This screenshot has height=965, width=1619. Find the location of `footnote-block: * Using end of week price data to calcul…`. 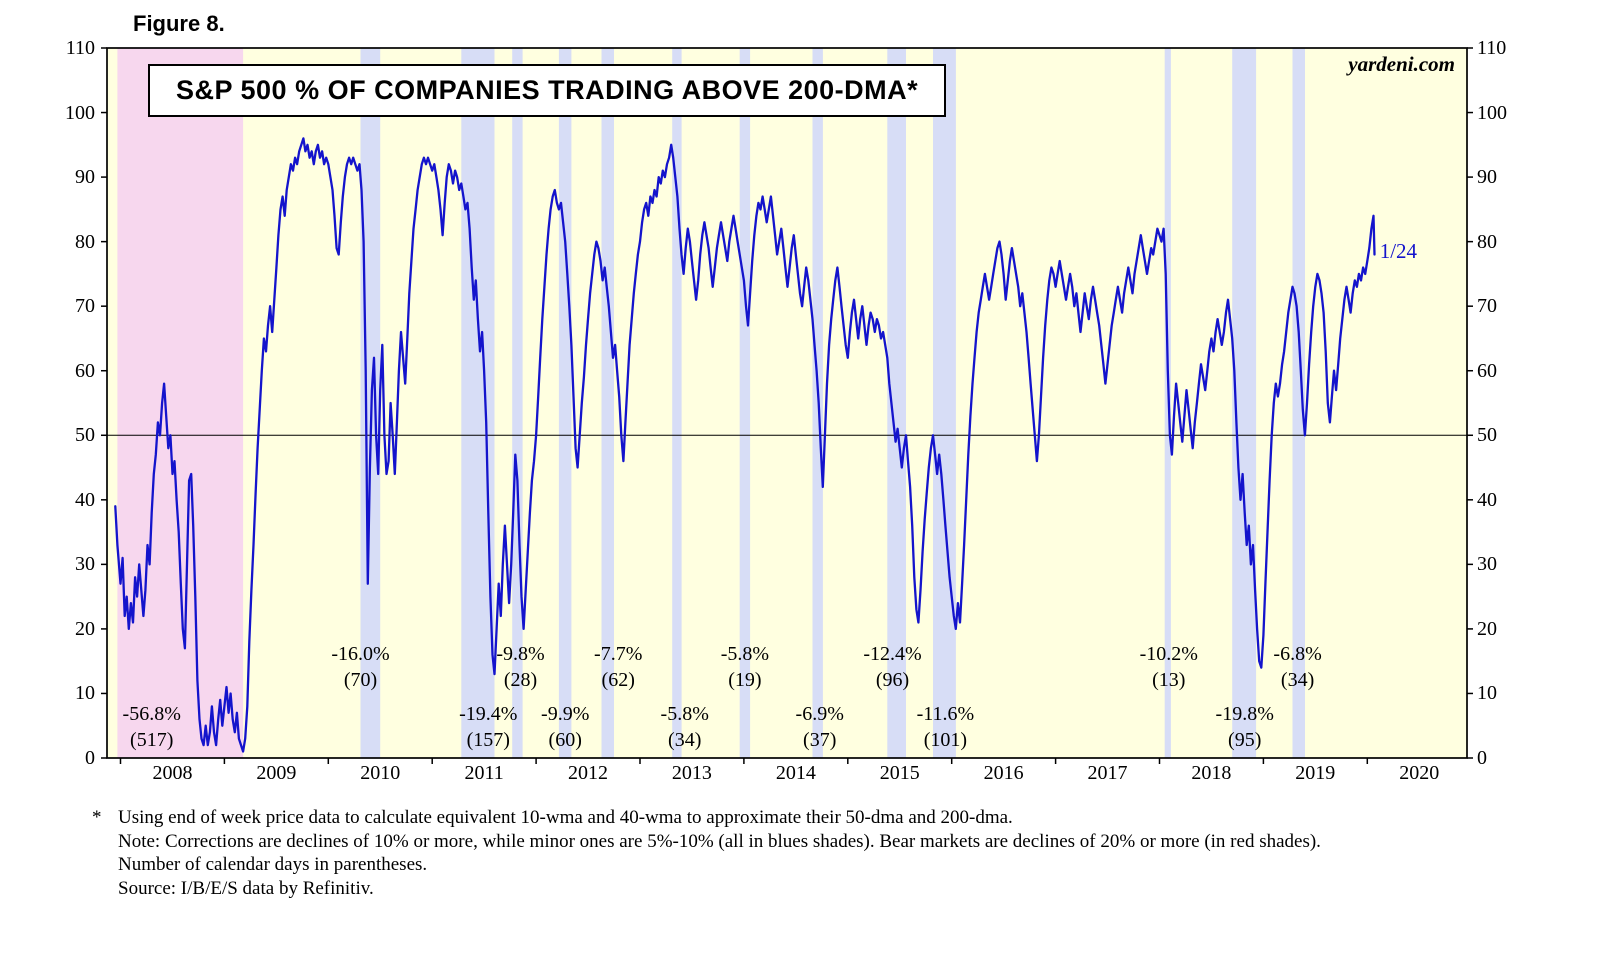

footnote-block: * Using end of week price data to calcul… is located at coordinates (706, 853).